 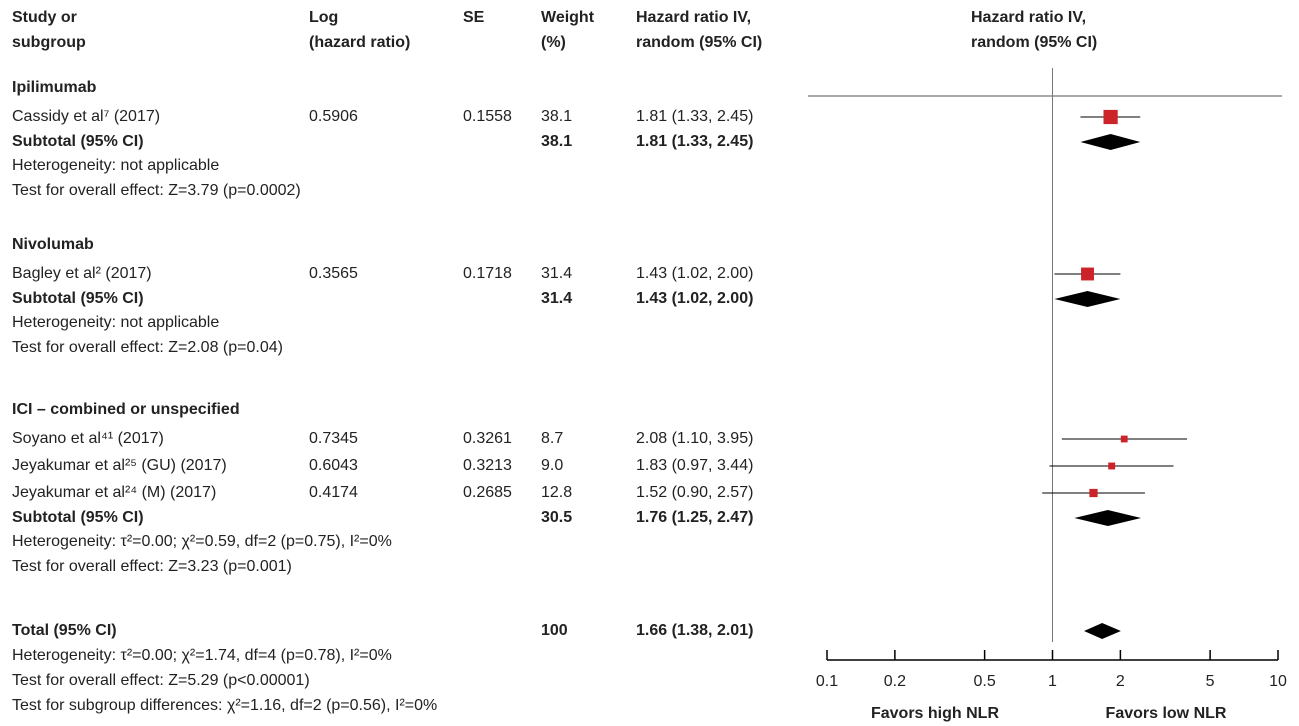 What do you see at coordinates (694, 517) in the screenshot?
I see `hazard-ratio: 1.76 (1.25, 2.47)` at bounding box center [694, 517].